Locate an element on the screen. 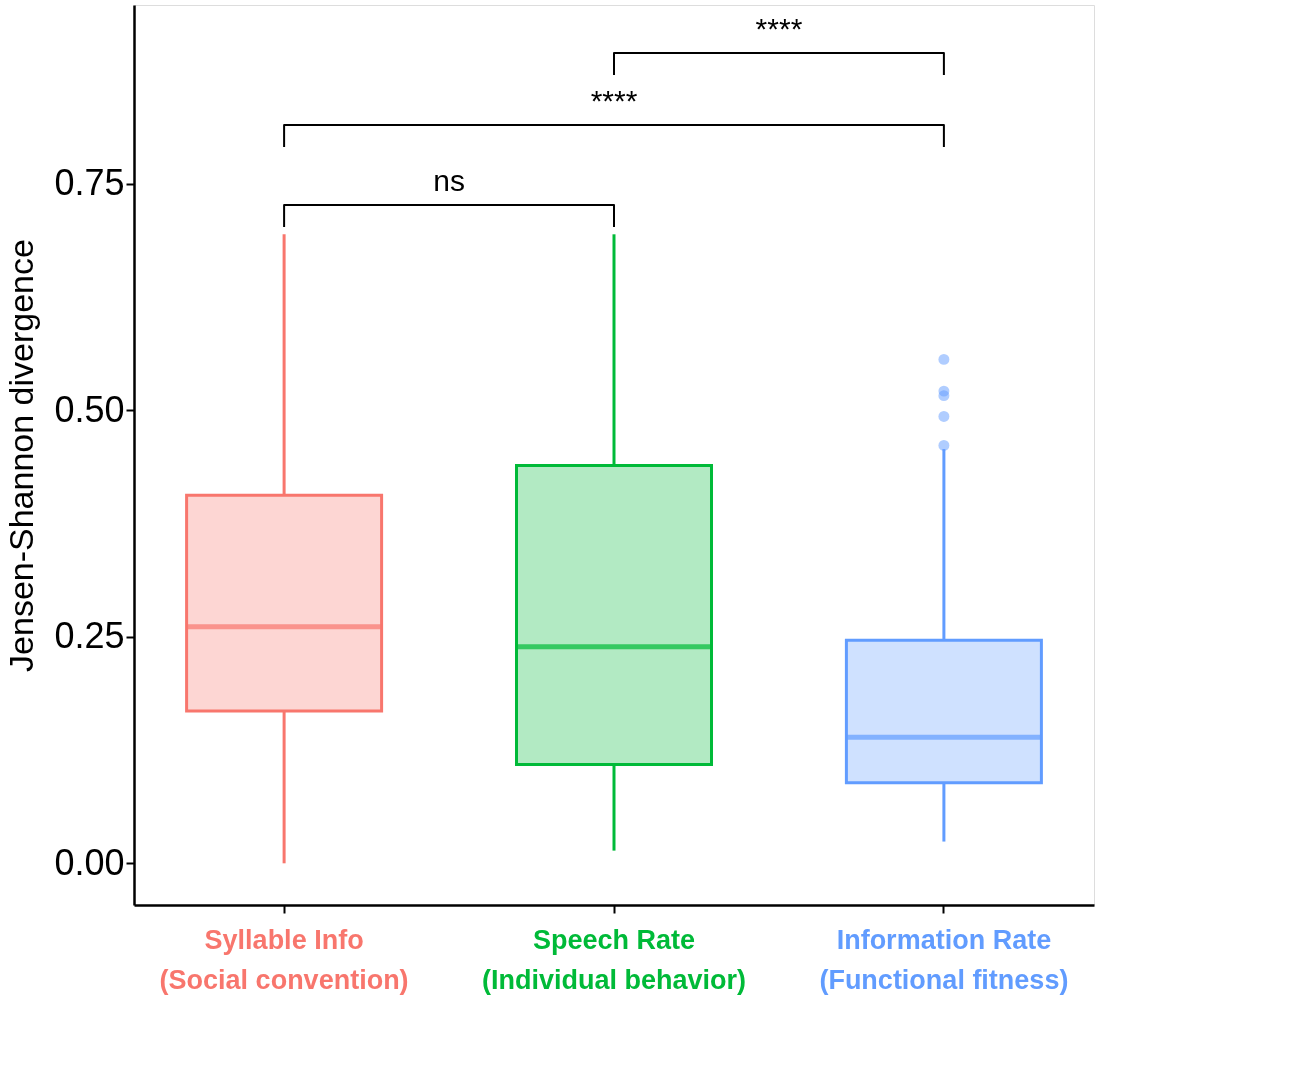 The width and height of the screenshot is (1301, 1066). x-tick-label: Syllable Info (Social convention) is located at coordinates (284, 959).